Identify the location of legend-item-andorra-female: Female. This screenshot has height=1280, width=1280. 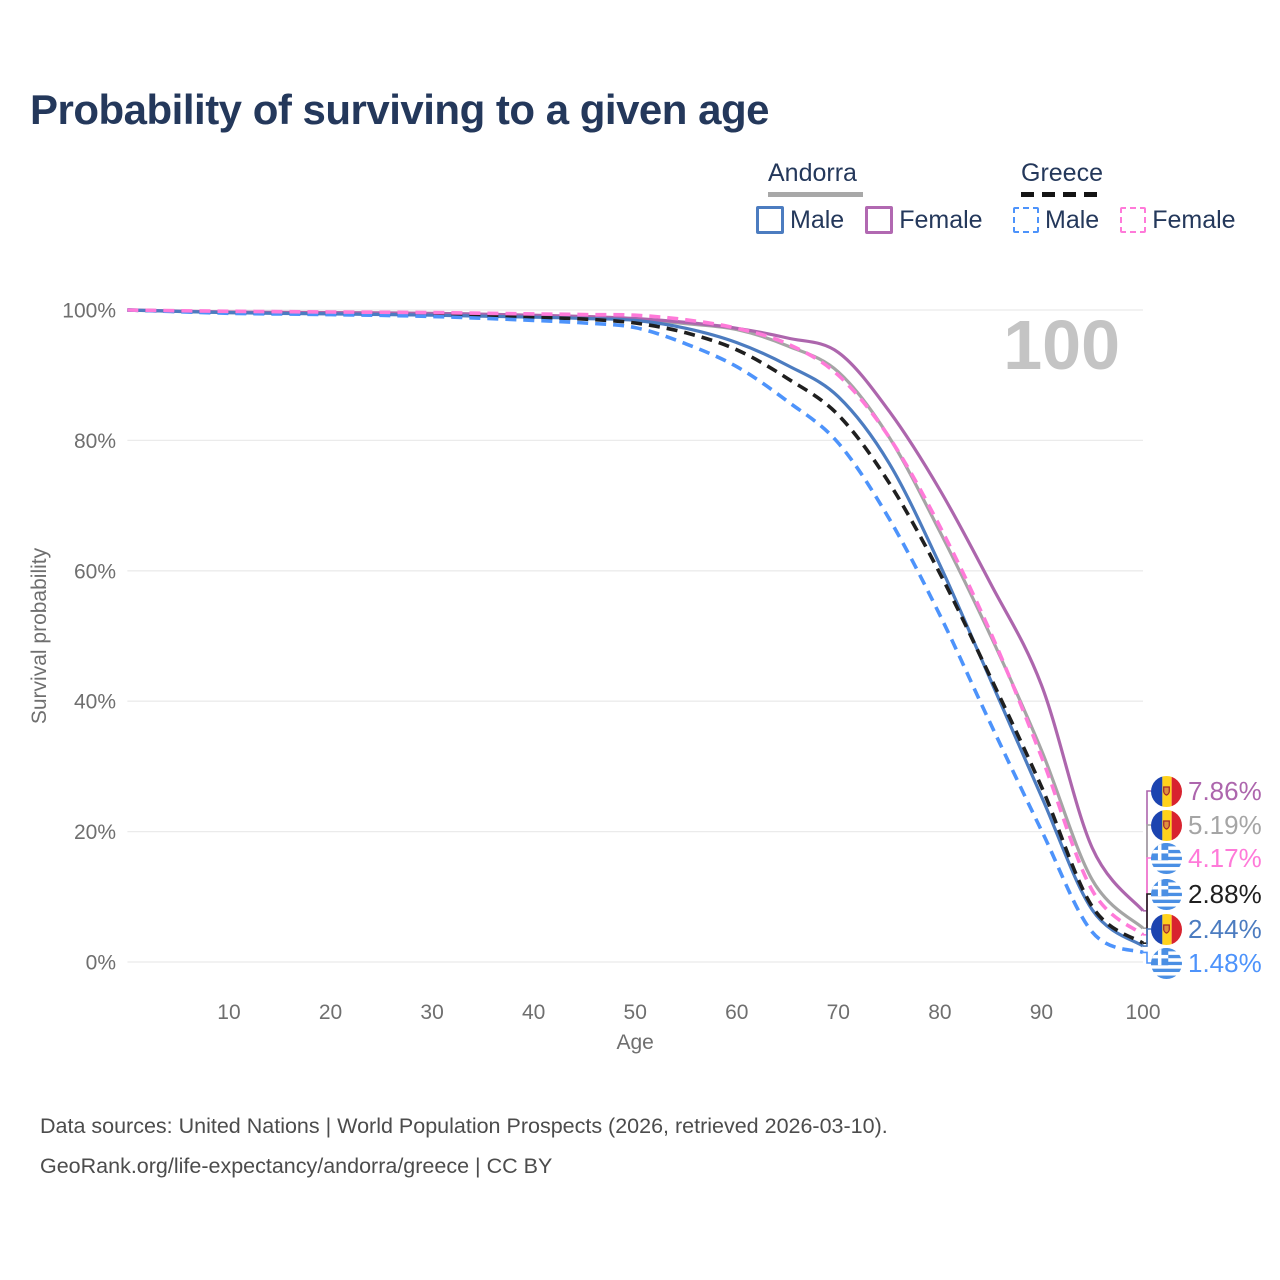
(924, 220).